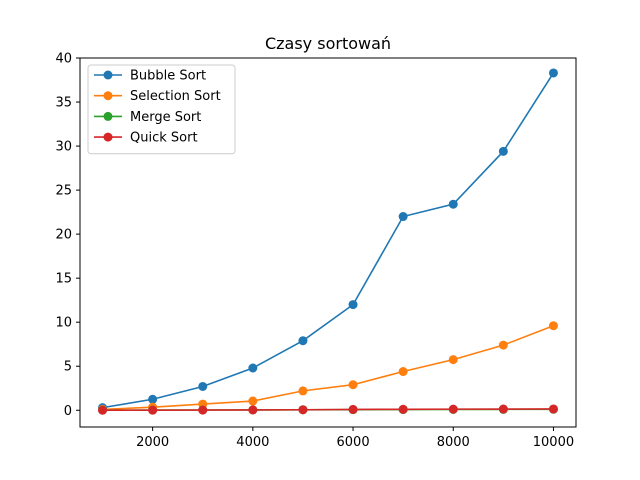  What do you see at coordinates (175, 96) in the screenshot?
I see `legend-label: Selection Sort` at bounding box center [175, 96].